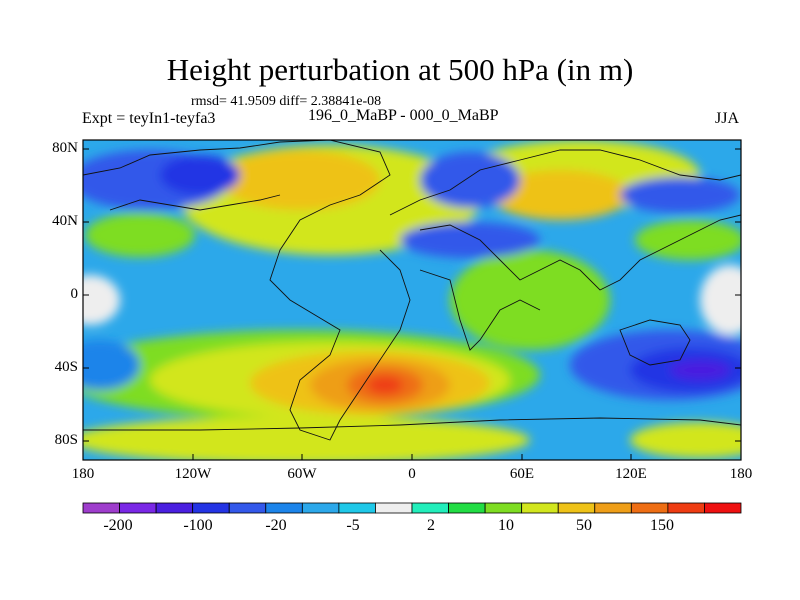  I want to click on colorbar-label: 2, so click(431, 525).